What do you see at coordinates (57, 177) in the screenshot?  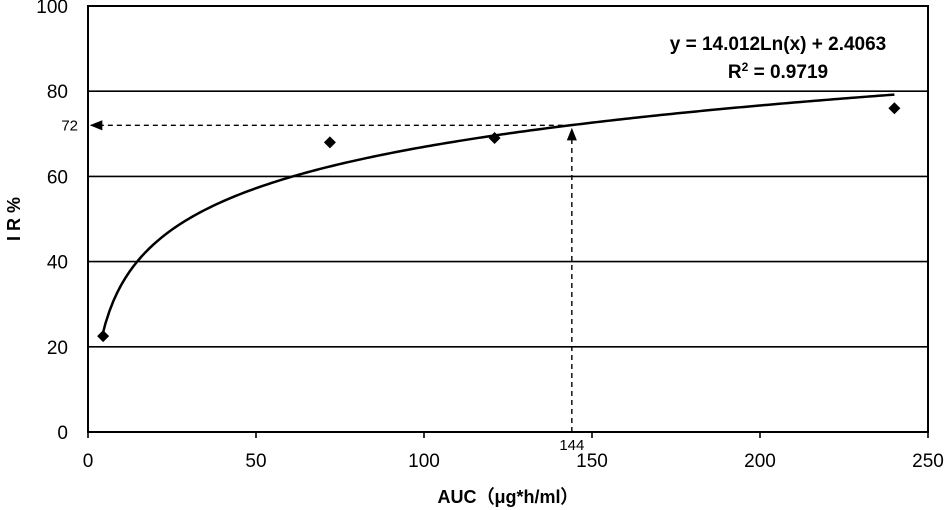 I see `y-tick-label-60: 60` at bounding box center [57, 177].